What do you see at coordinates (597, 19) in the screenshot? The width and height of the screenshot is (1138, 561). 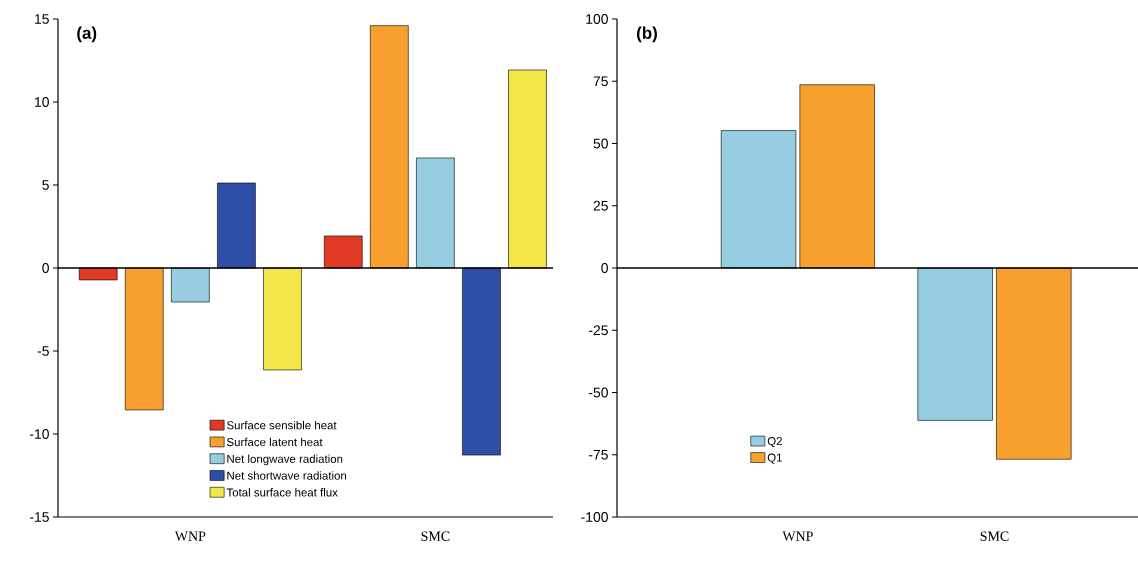 I see `y-tick-label: 100` at bounding box center [597, 19].